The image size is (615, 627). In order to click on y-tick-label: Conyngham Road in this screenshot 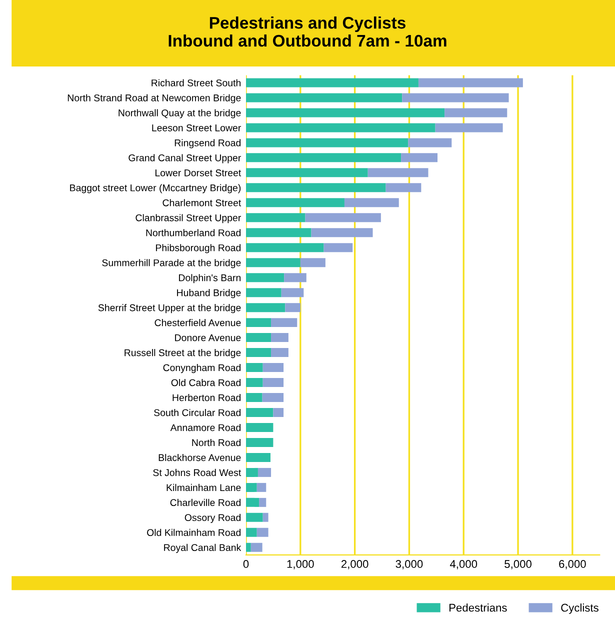, I will do `click(202, 369)`.